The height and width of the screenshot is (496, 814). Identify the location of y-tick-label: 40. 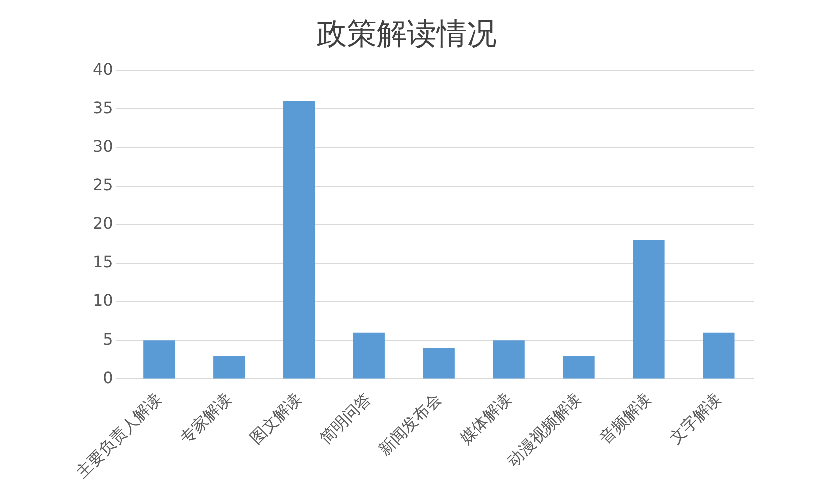
(103, 69).